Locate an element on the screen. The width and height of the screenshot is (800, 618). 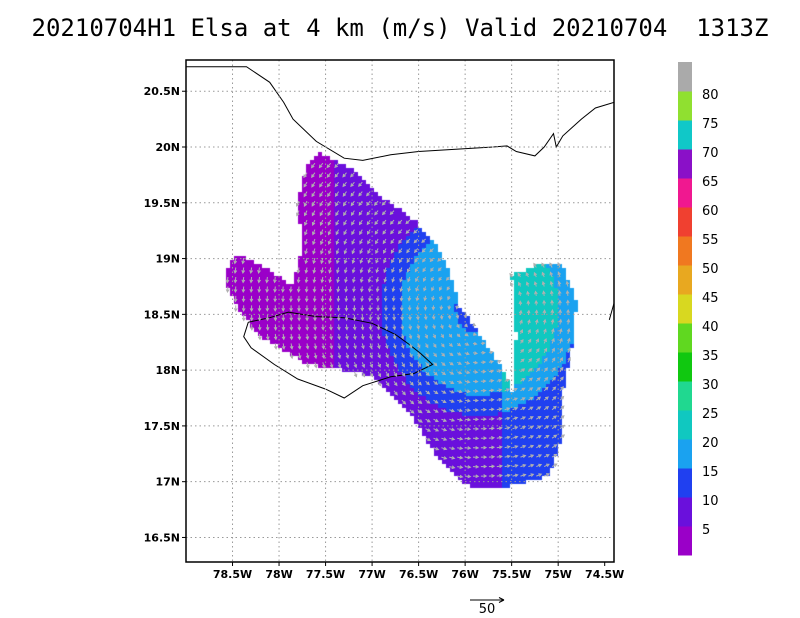
x-axis-ticks: 78.5W 78W 77.5W 77W 76.5W 76W 75.5W 75W 74.5W is located at coordinates (418, 571).